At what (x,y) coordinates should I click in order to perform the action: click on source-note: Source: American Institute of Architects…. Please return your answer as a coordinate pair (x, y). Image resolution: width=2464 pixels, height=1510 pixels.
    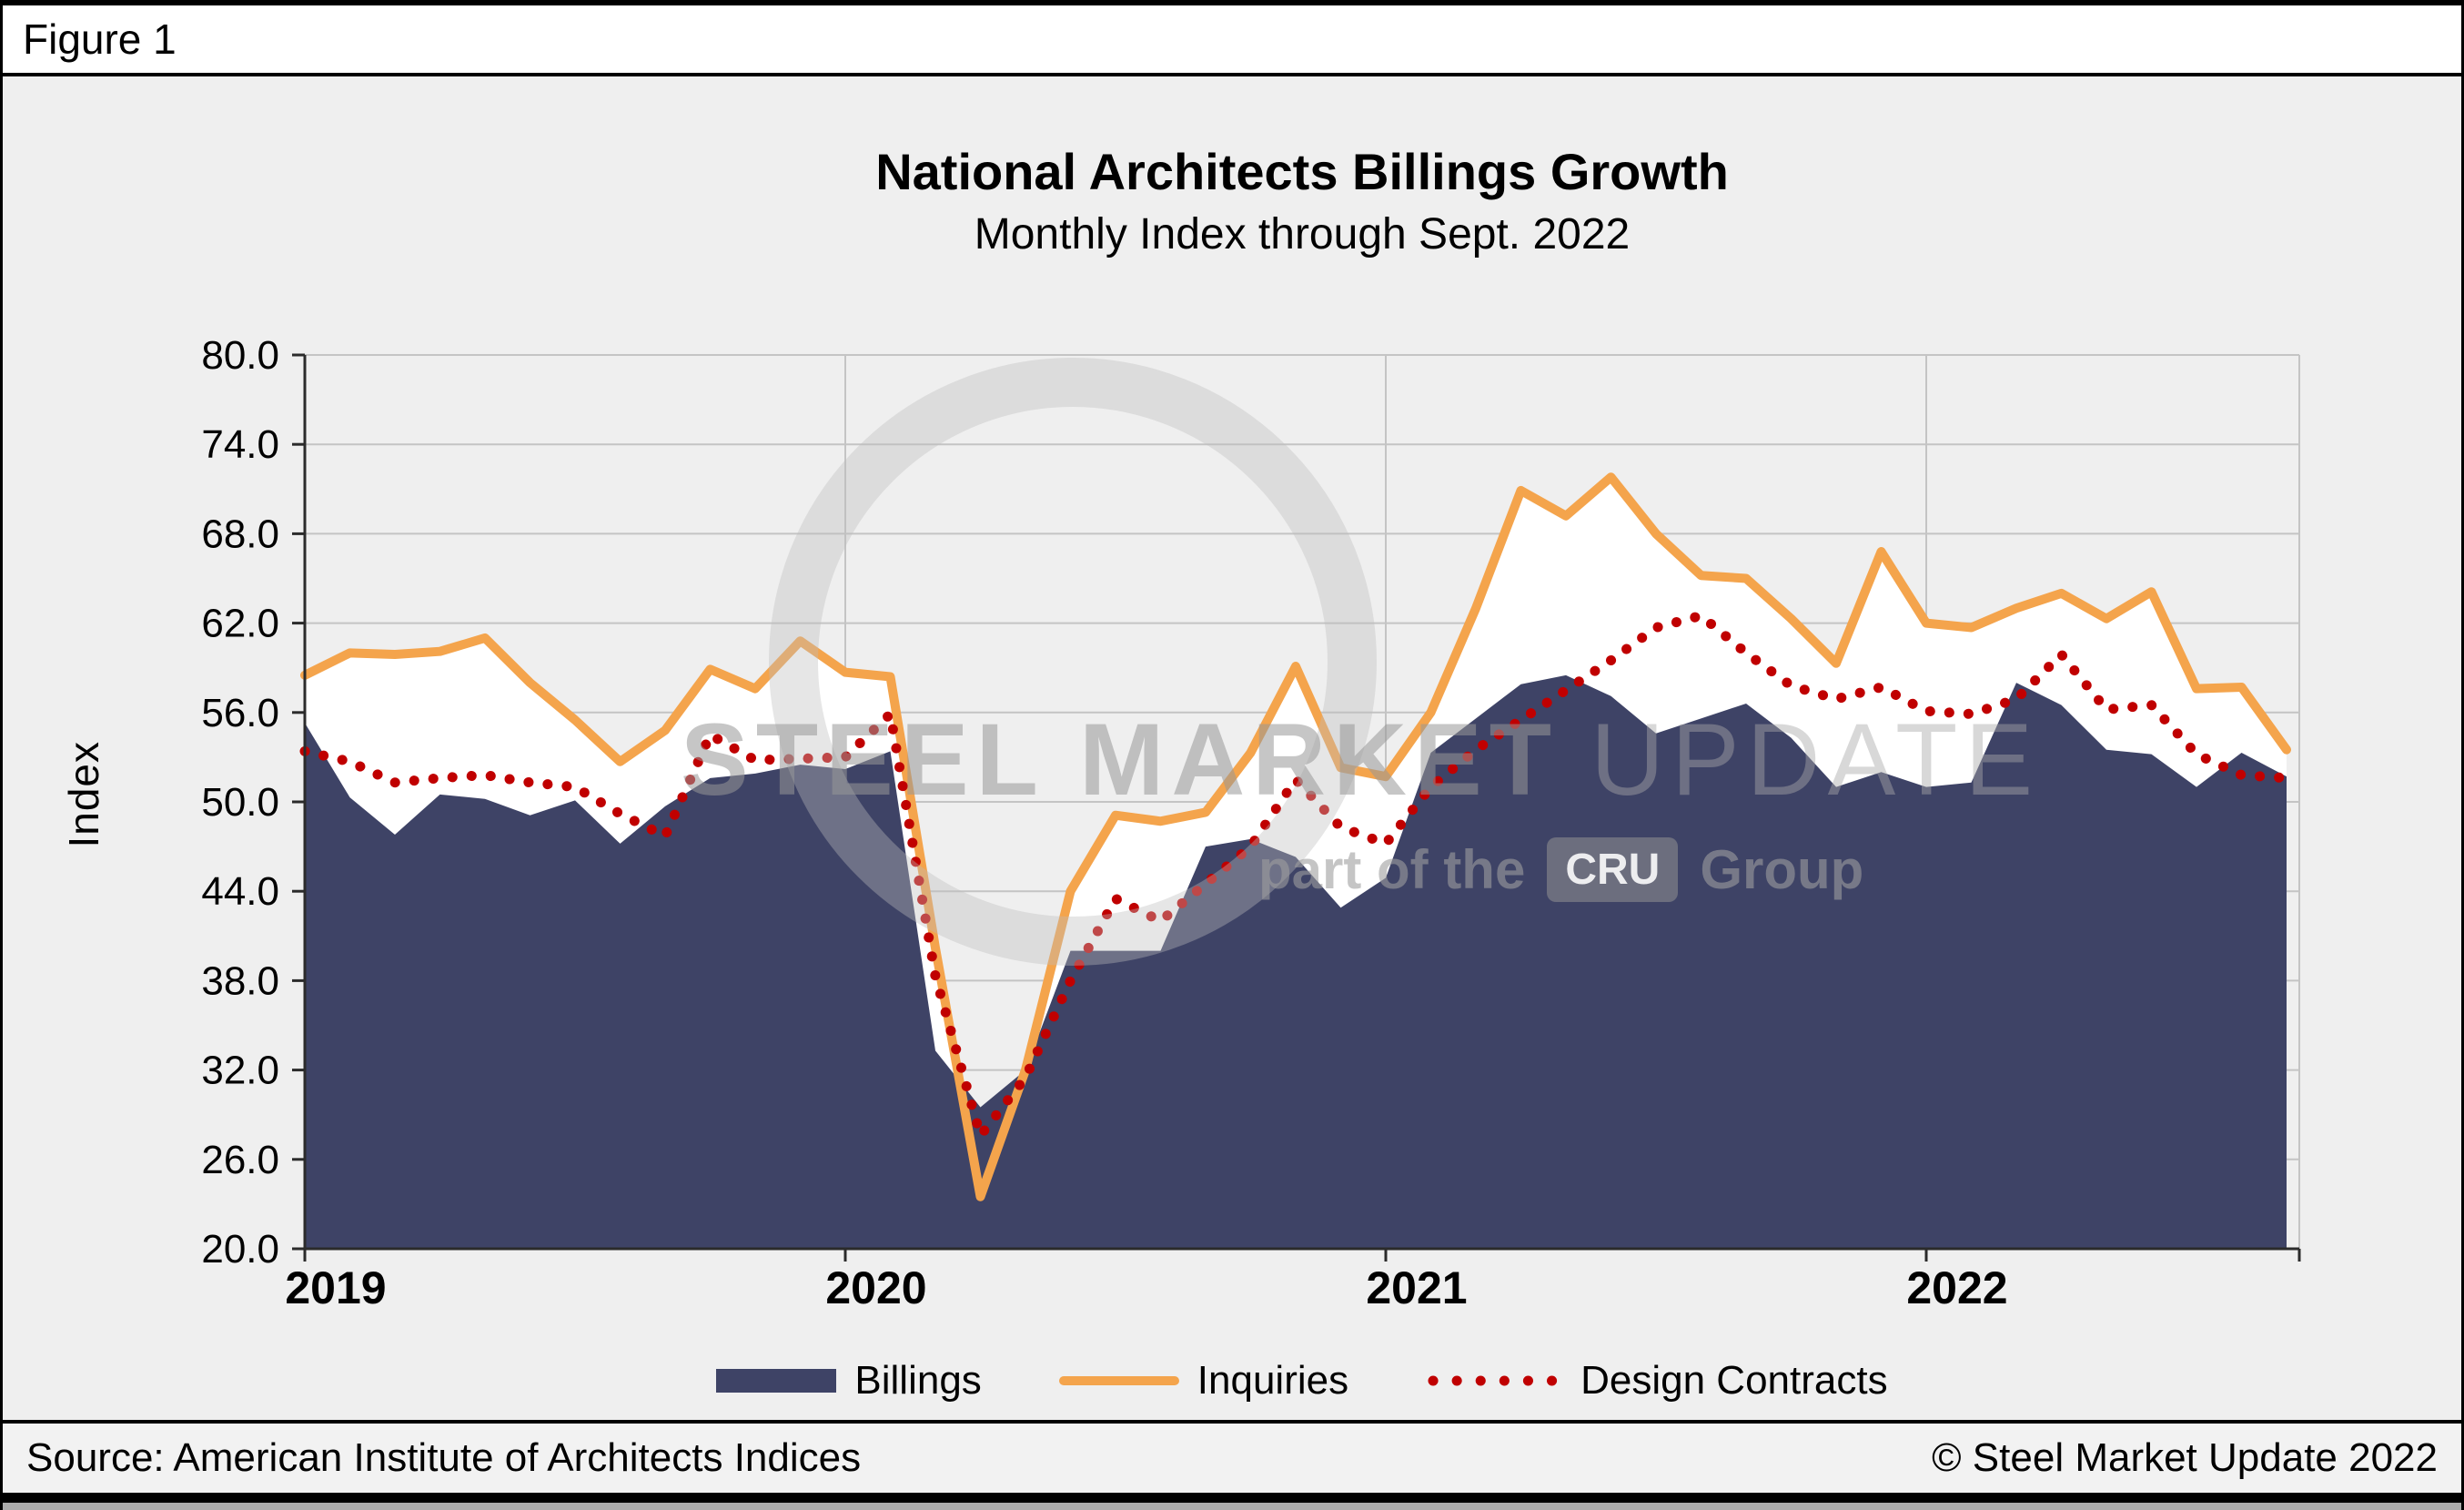
    Looking at the image, I should click on (444, 1457).